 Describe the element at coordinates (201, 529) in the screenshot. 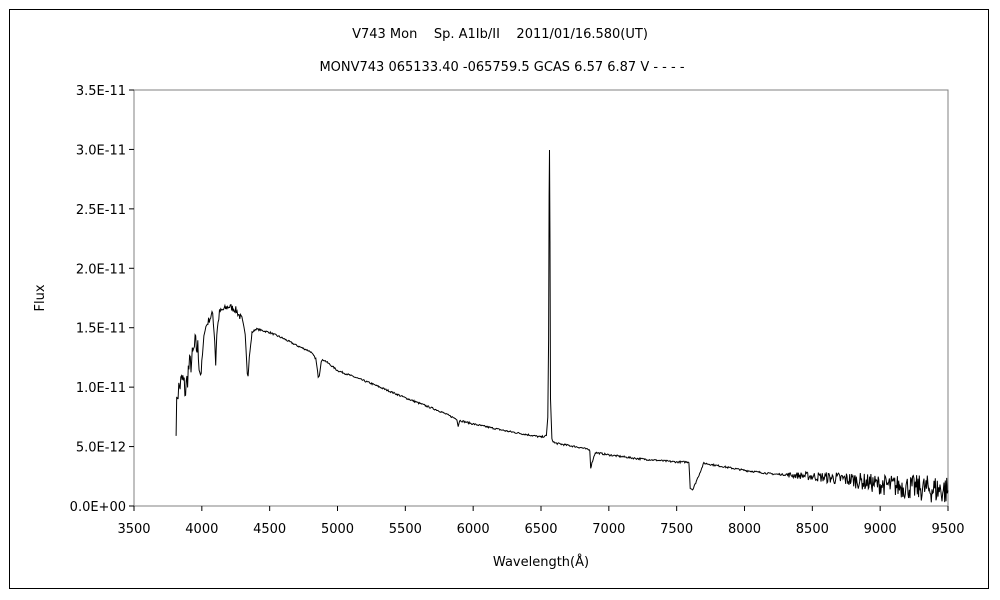

I see `x-tick-label: 4000` at that location.